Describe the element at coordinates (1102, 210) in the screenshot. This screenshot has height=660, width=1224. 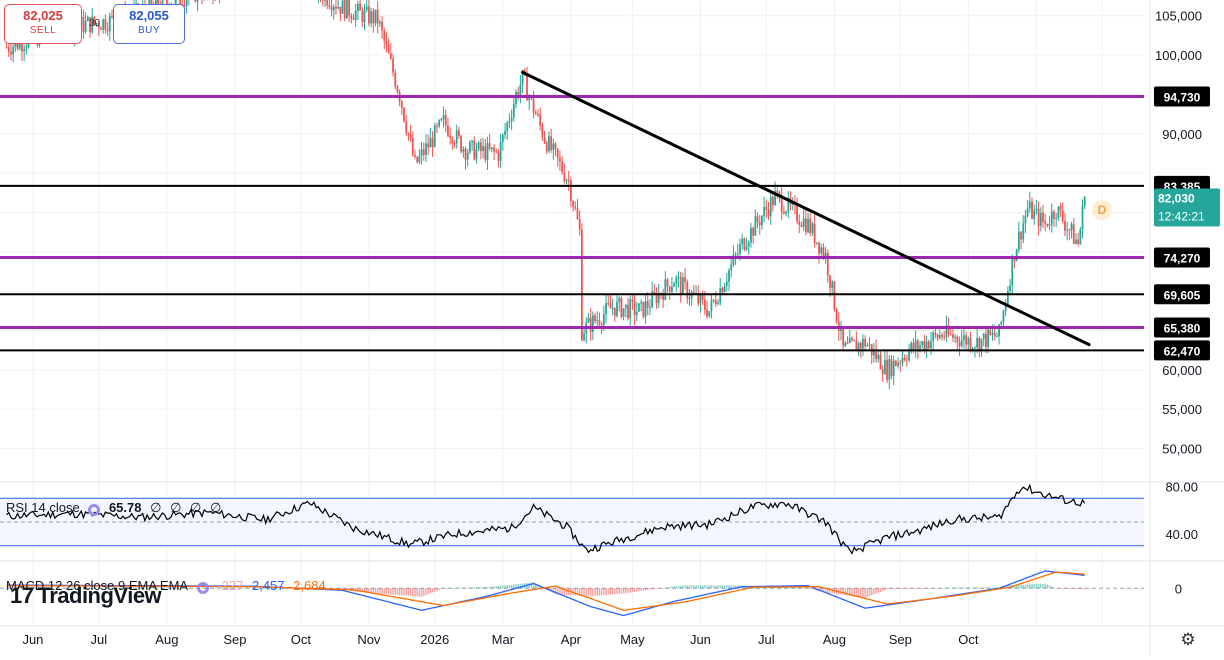
I see `dividend-event-badge: D` at that location.